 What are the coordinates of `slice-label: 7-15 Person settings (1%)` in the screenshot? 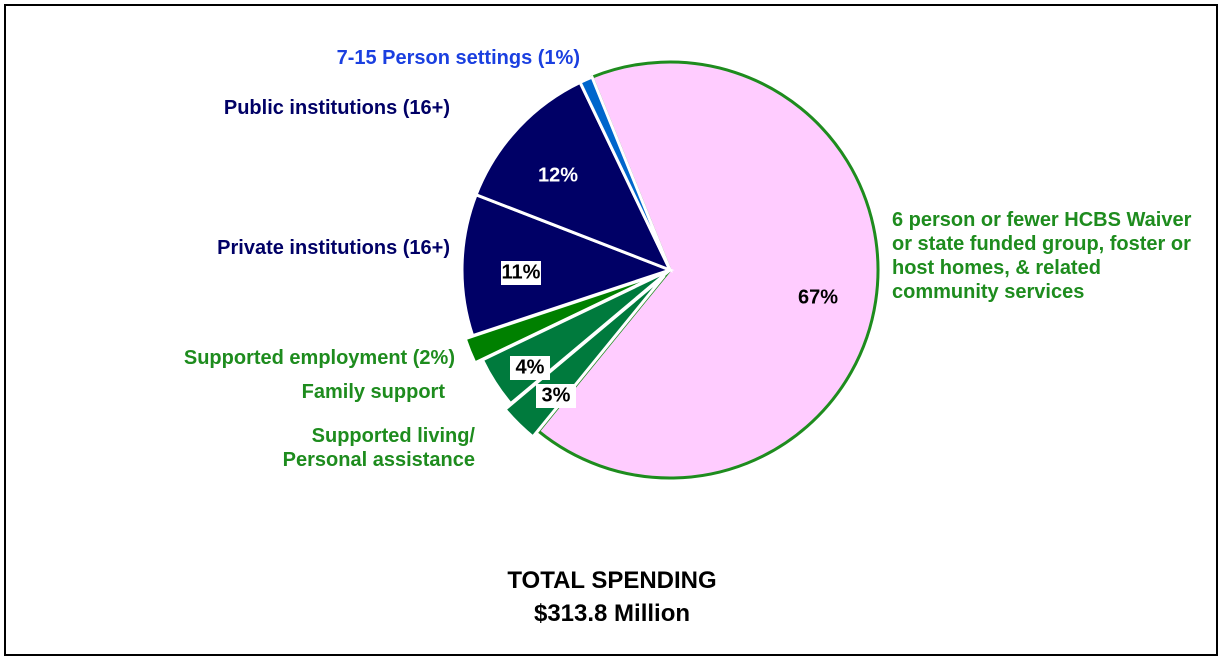 It's located at (458, 58).